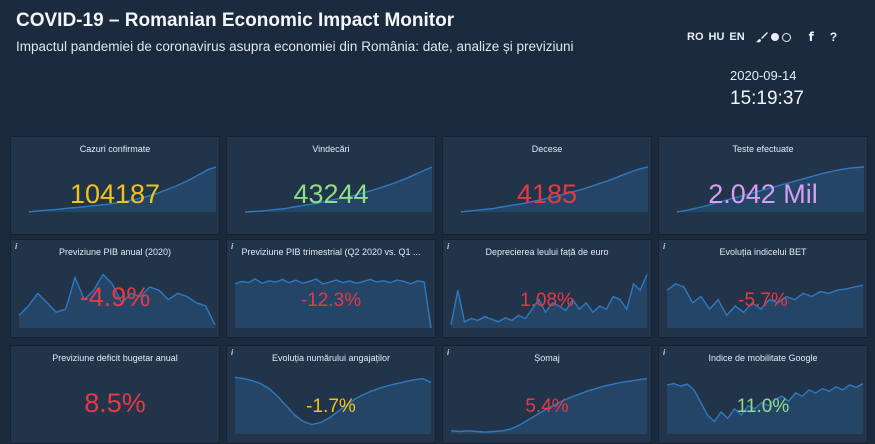  I want to click on card-value: 1.08%, so click(547, 300).